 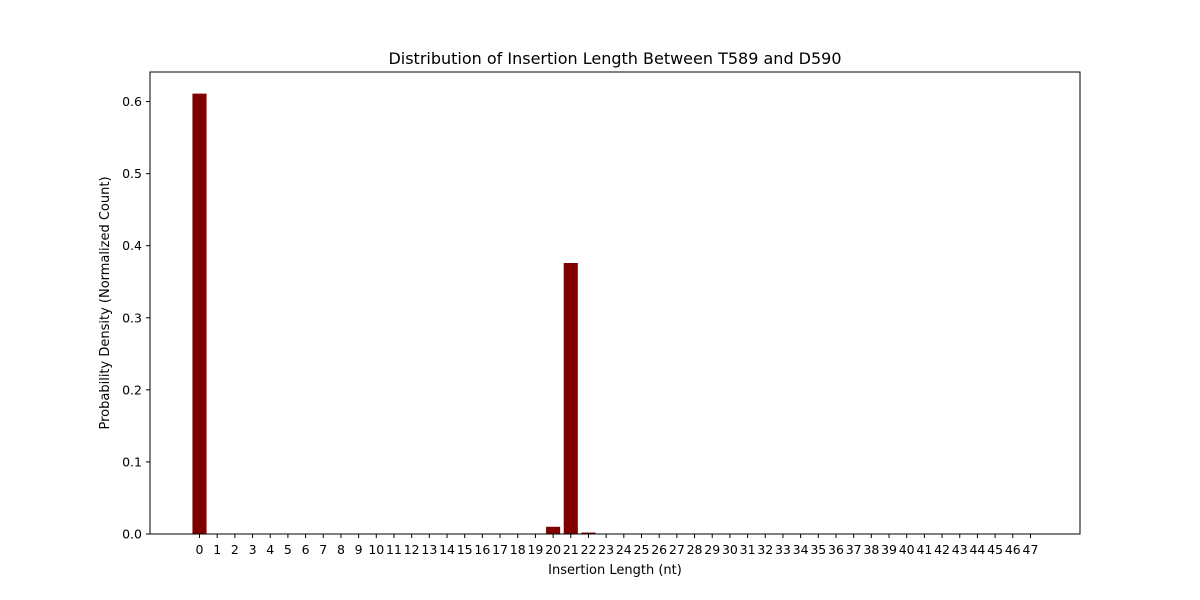 What do you see at coordinates (323, 549) in the screenshot?
I see `x-tick-label: 7` at bounding box center [323, 549].